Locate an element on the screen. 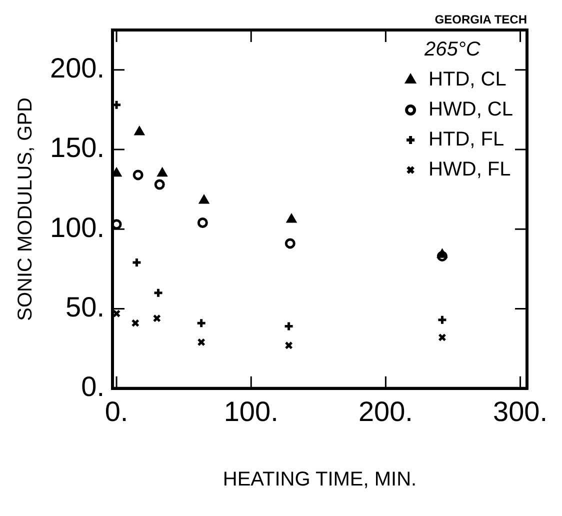 This screenshot has height=516, width=562. text: GEORGIA TECH is located at coordinates (480, 19).